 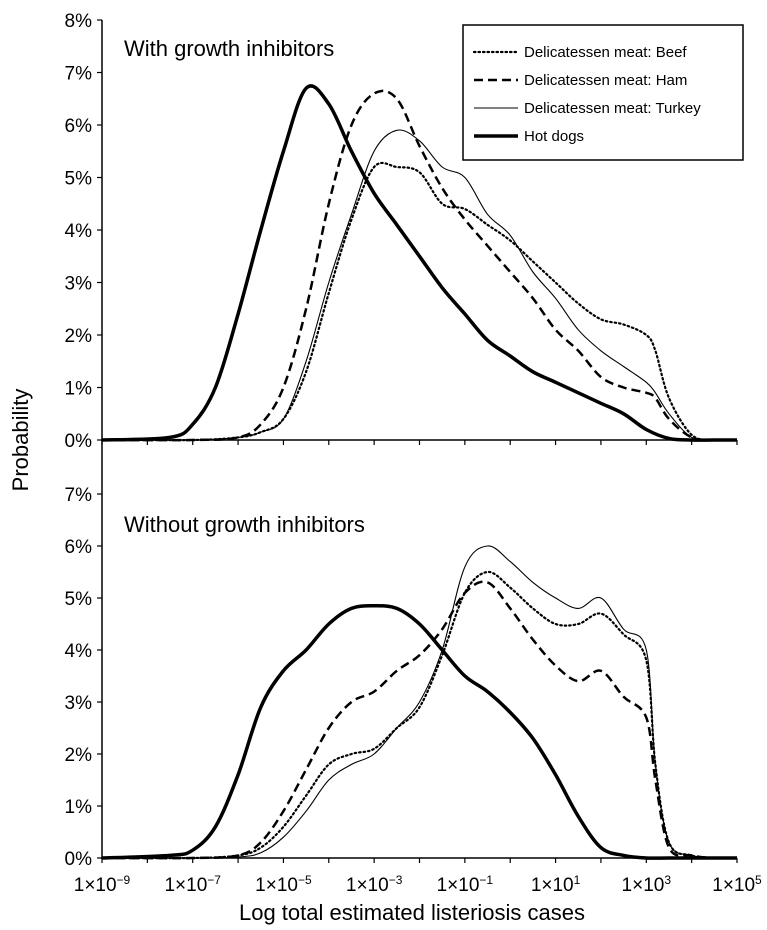 What do you see at coordinates (79, 21) in the screenshot?
I see `y-tick-label-top: 8%` at bounding box center [79, 21].